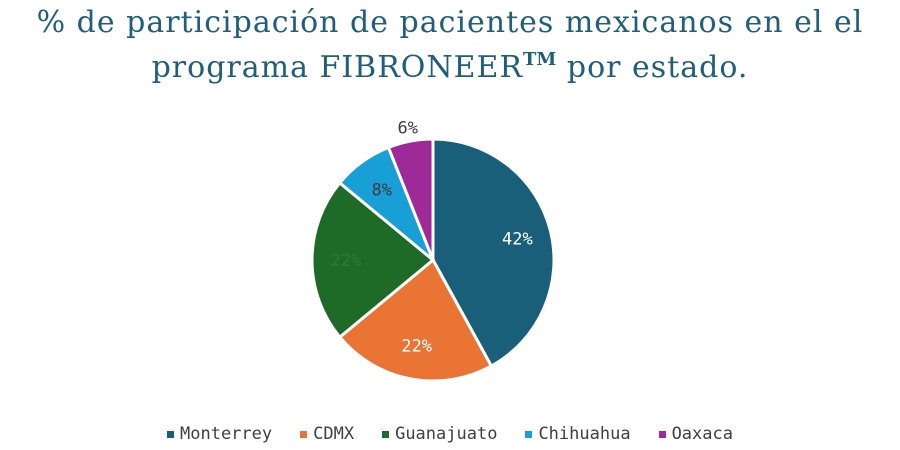  I want to click on pie-slice-guanajuato, so click(373, 260).